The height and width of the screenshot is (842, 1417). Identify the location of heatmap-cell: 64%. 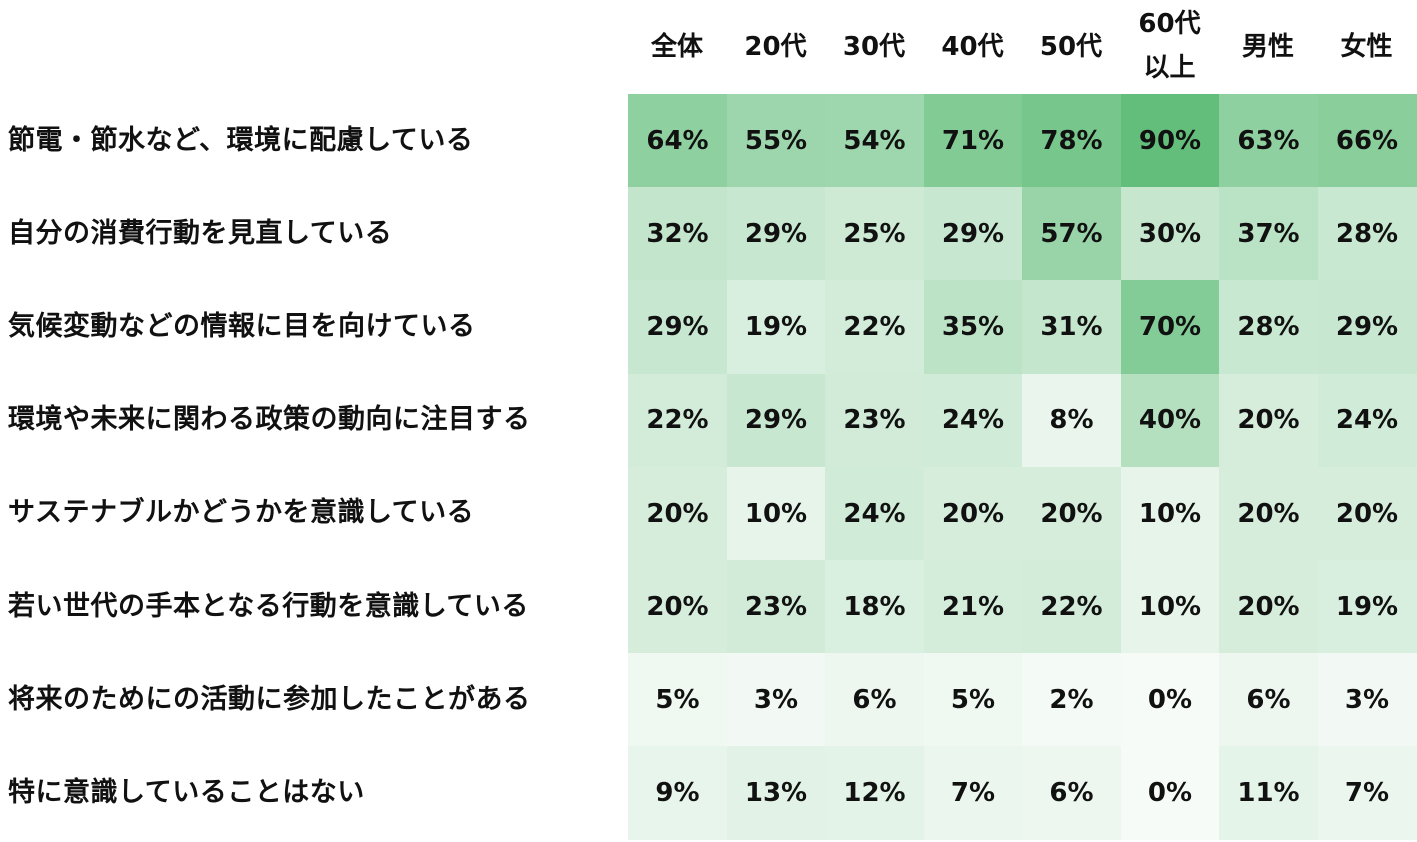
(677, 141).